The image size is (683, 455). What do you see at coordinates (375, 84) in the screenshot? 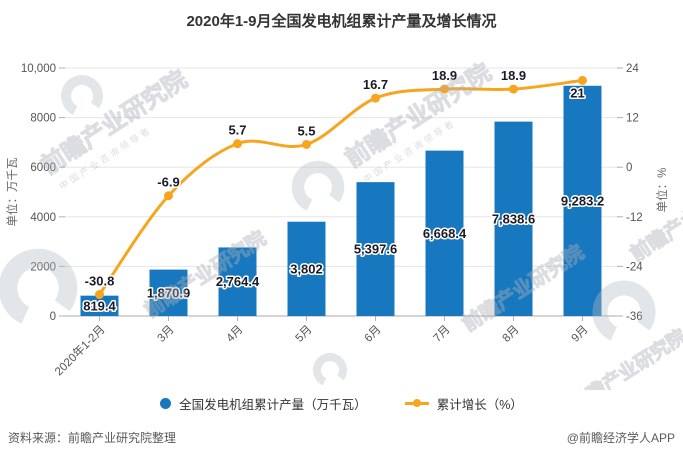
I see `line-value-label: 16.7` at bounding box center [375, 84].